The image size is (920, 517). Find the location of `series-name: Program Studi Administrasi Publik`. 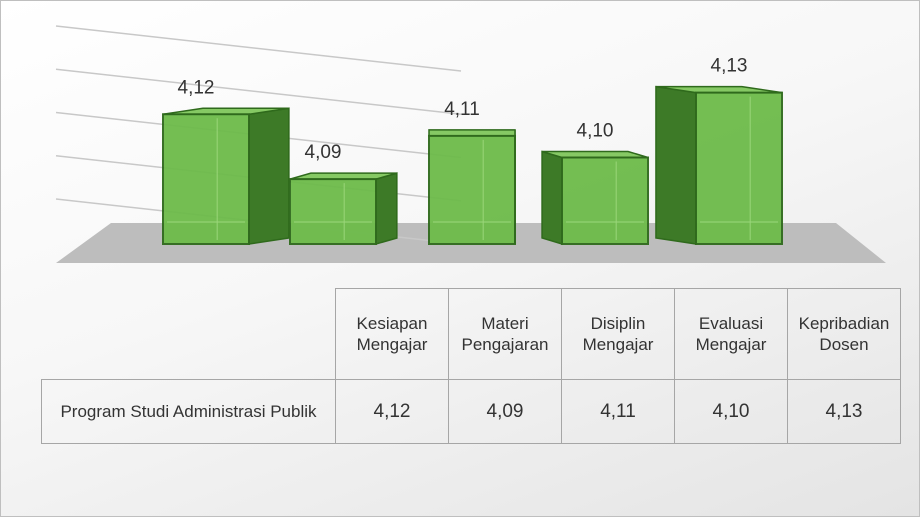

series-name: Program Studi Administrasi Publik is located at coordinates (188, 411).